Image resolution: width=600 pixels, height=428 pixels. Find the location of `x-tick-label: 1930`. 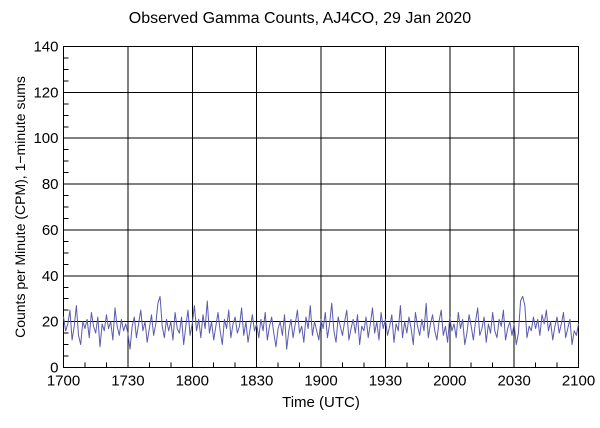

x-tick-label: 1930 is located at coordinates (385, 381).